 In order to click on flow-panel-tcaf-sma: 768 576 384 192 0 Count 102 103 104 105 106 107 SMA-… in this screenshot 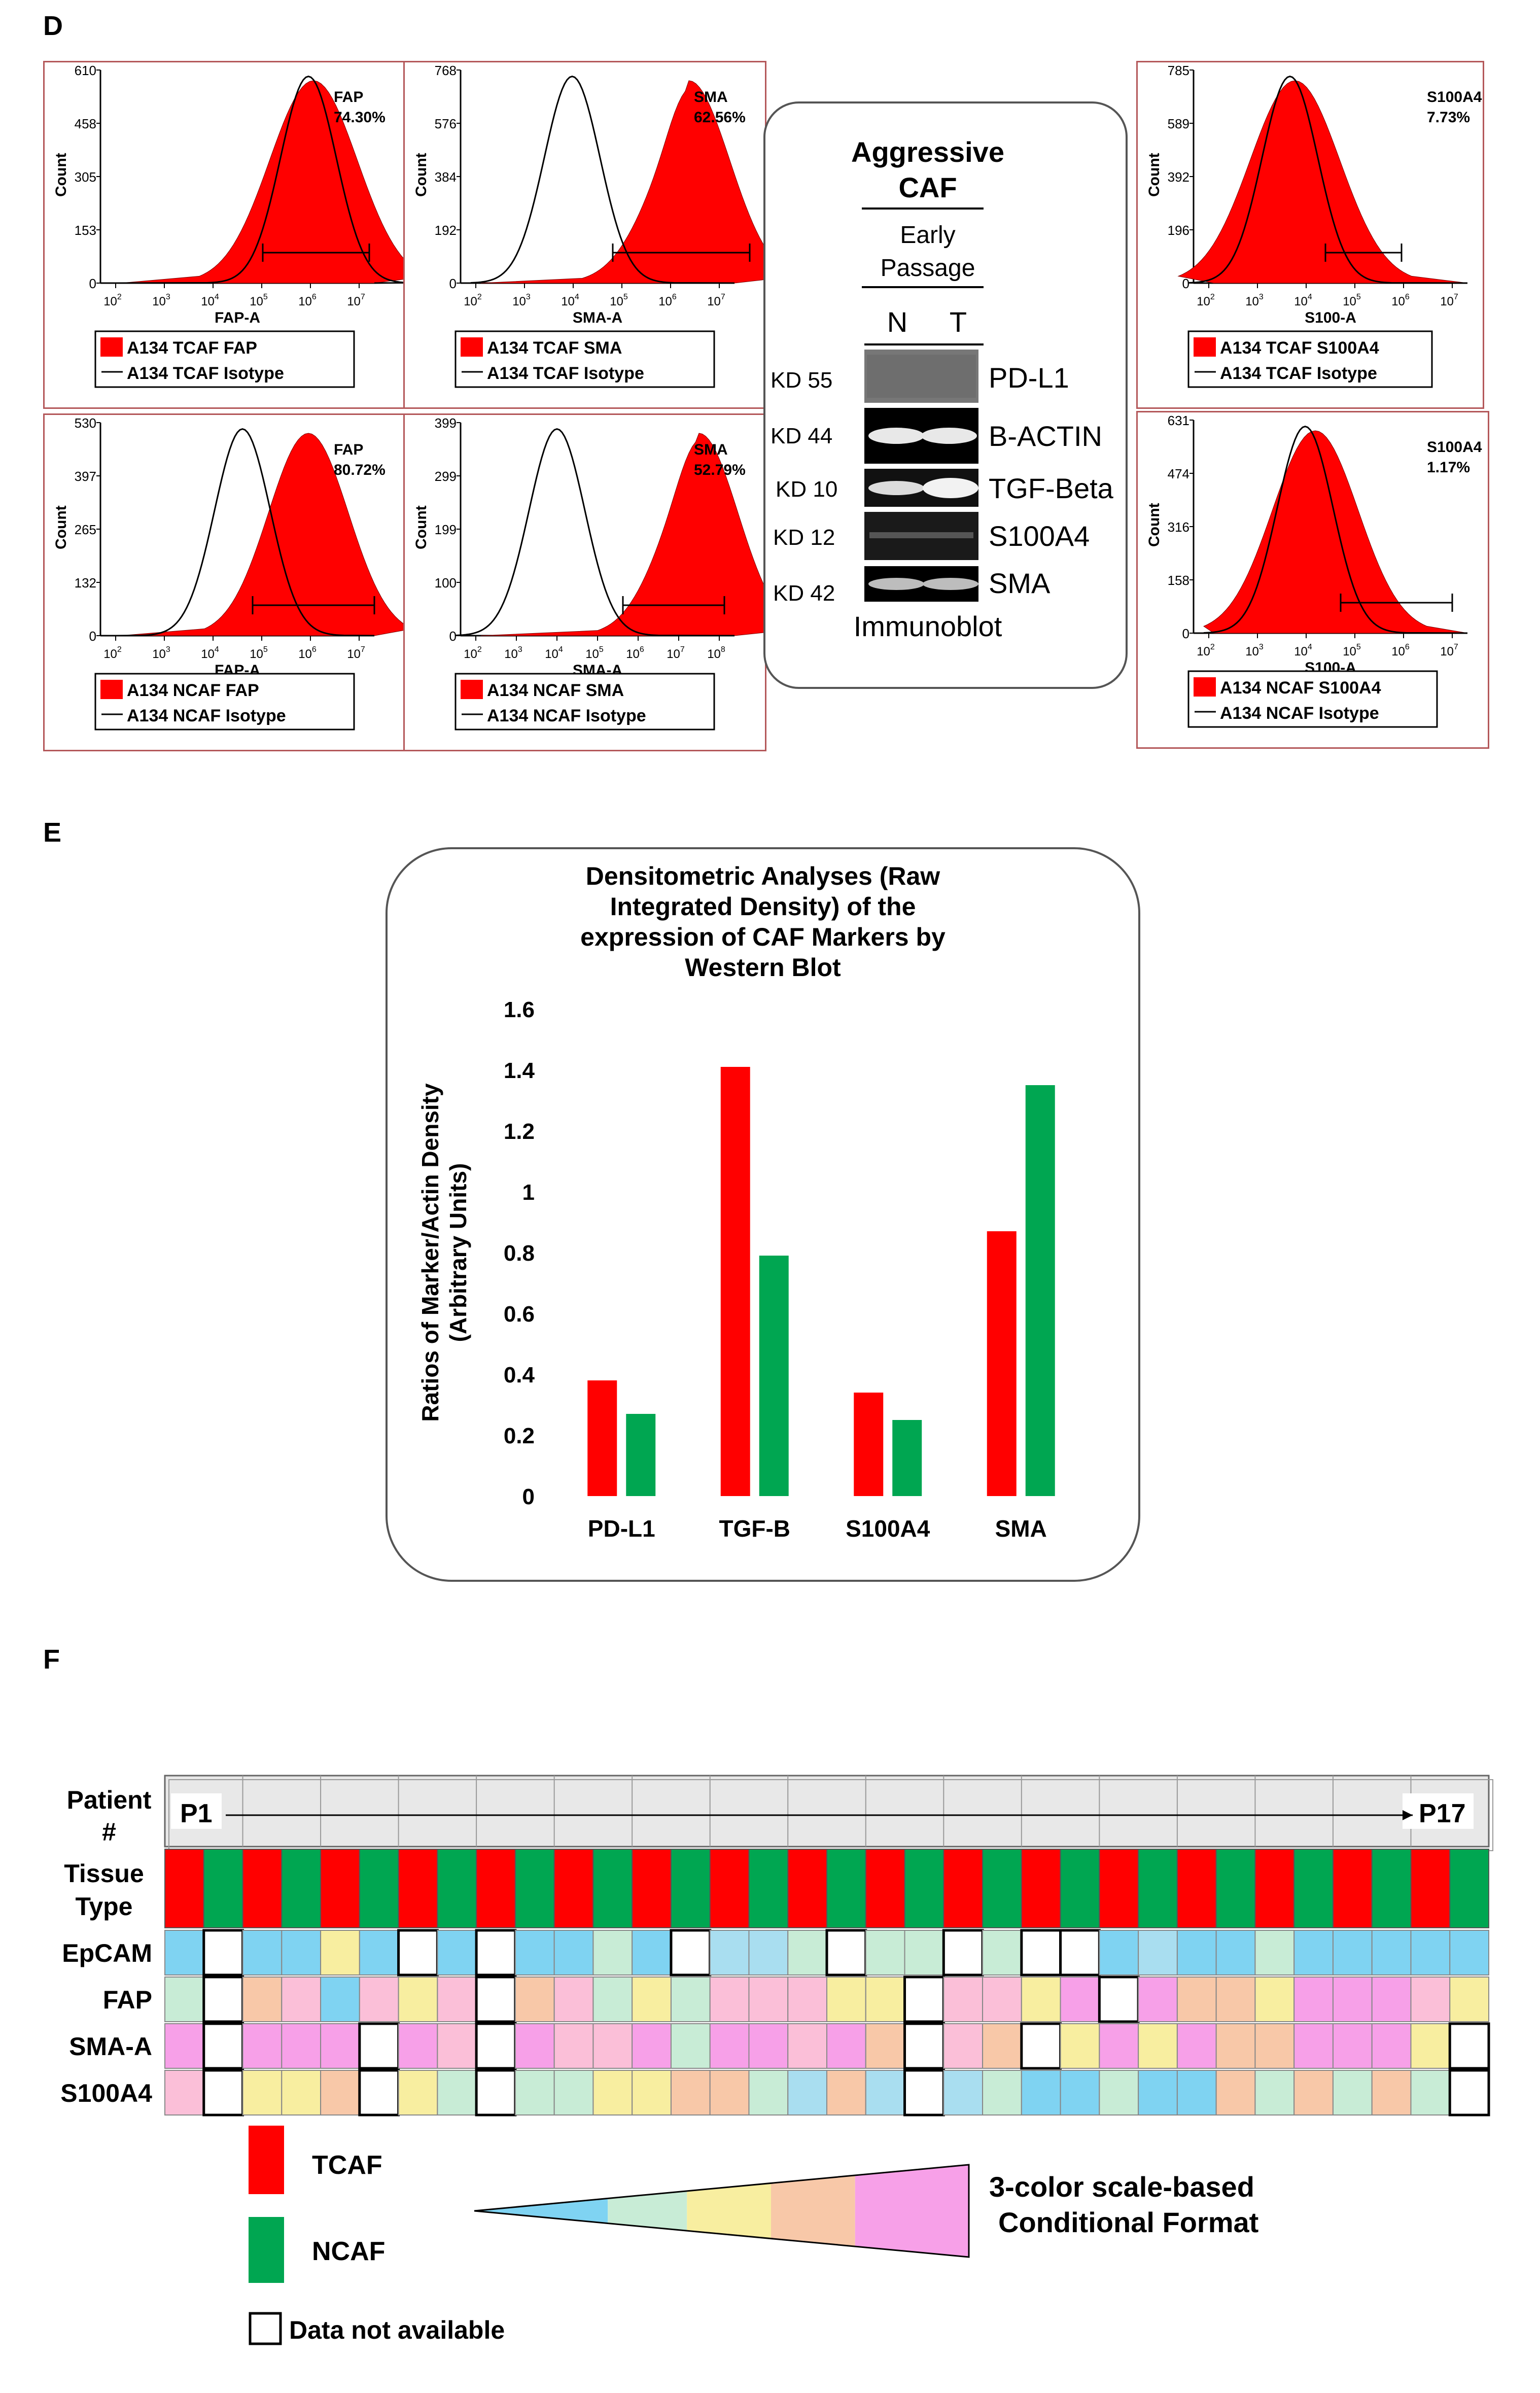, I will do `click(600, 235)`.